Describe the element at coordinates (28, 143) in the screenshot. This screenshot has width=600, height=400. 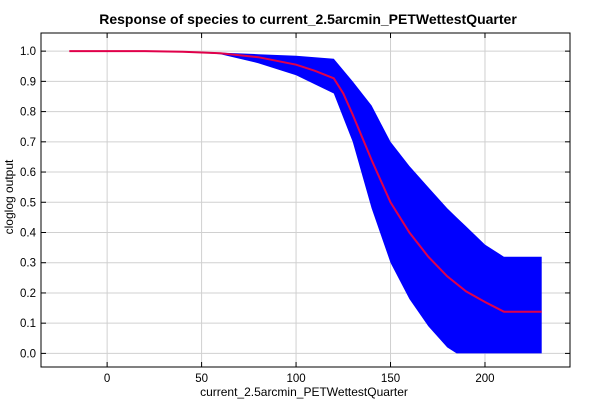
I see `y-tick-label: 0.7` at that location.